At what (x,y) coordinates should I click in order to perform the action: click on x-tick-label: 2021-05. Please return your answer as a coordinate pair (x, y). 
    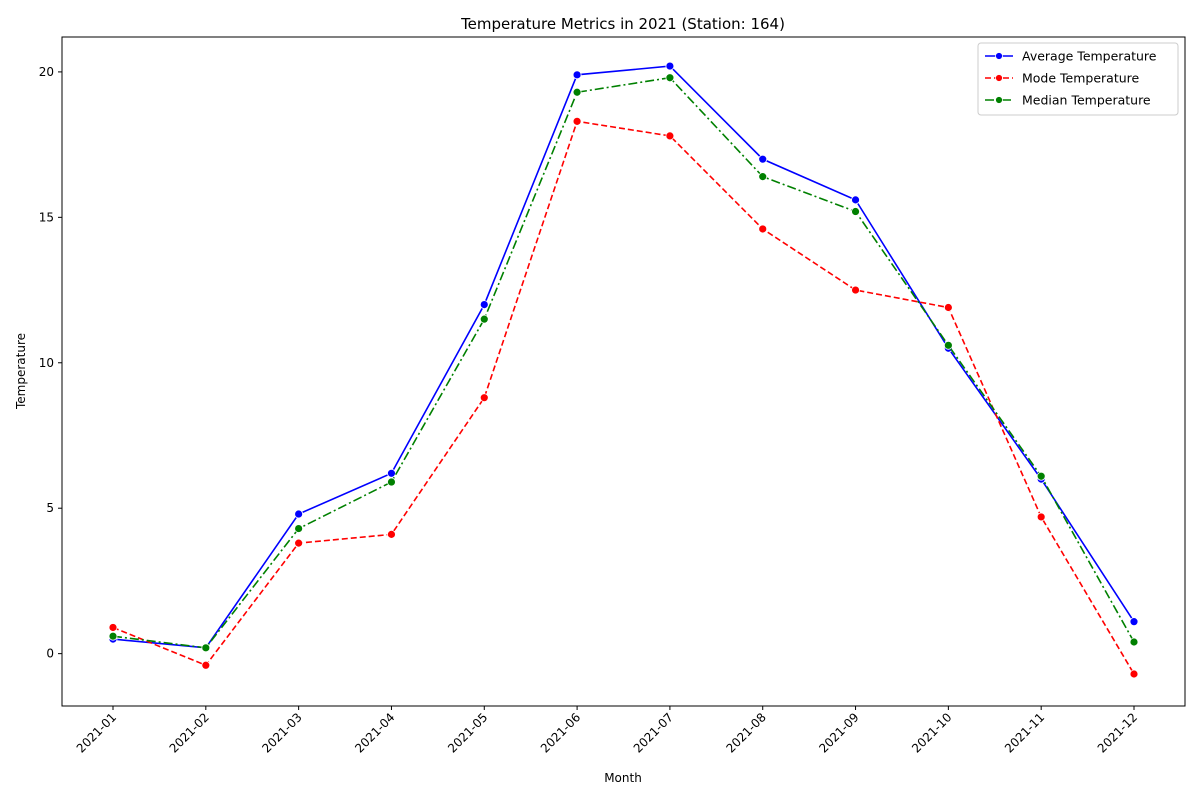
    Looking at the image, I should click on (467, 732).